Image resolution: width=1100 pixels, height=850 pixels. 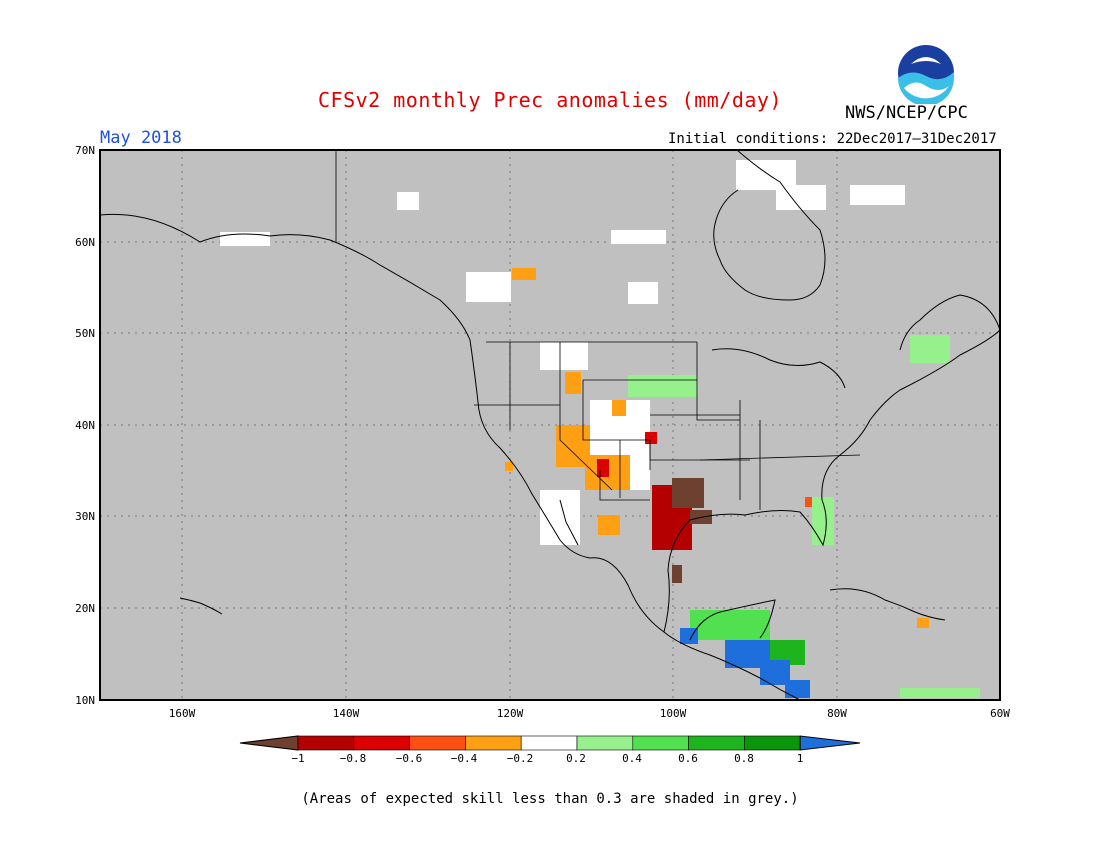 What do you see at coordinates (576, 758) in the screenshot?
I see `colorbar-tick: 0.2` at bounding box center [576, 758].